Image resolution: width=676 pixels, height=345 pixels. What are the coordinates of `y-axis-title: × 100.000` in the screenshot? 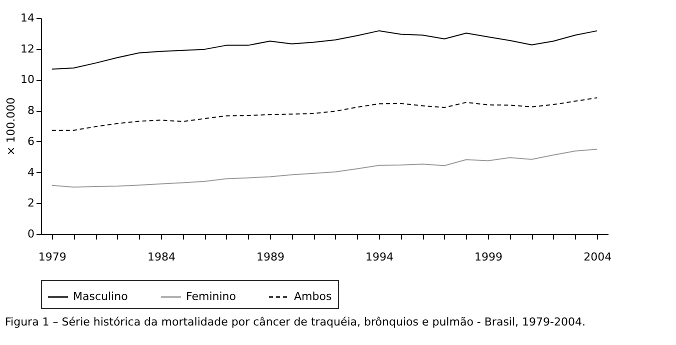 It's located at (11, 126).